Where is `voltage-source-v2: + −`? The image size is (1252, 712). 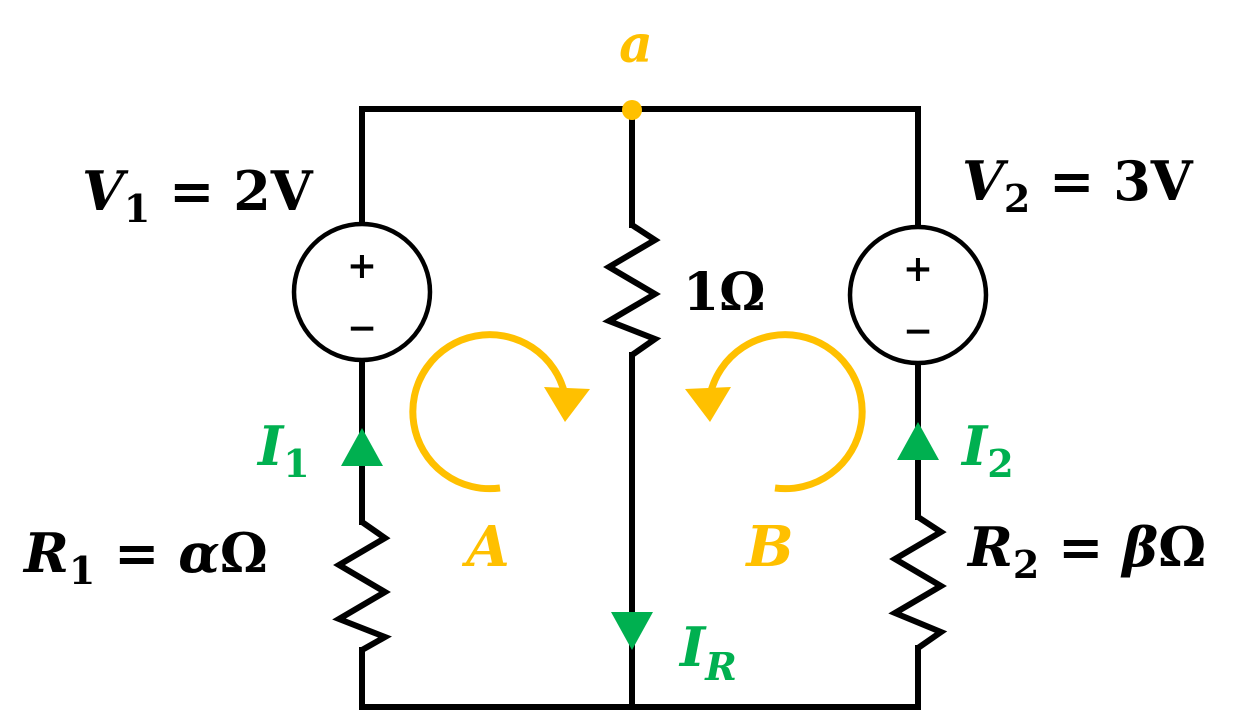 voltage-source-v2: + − is located at coordinates (918, 295).